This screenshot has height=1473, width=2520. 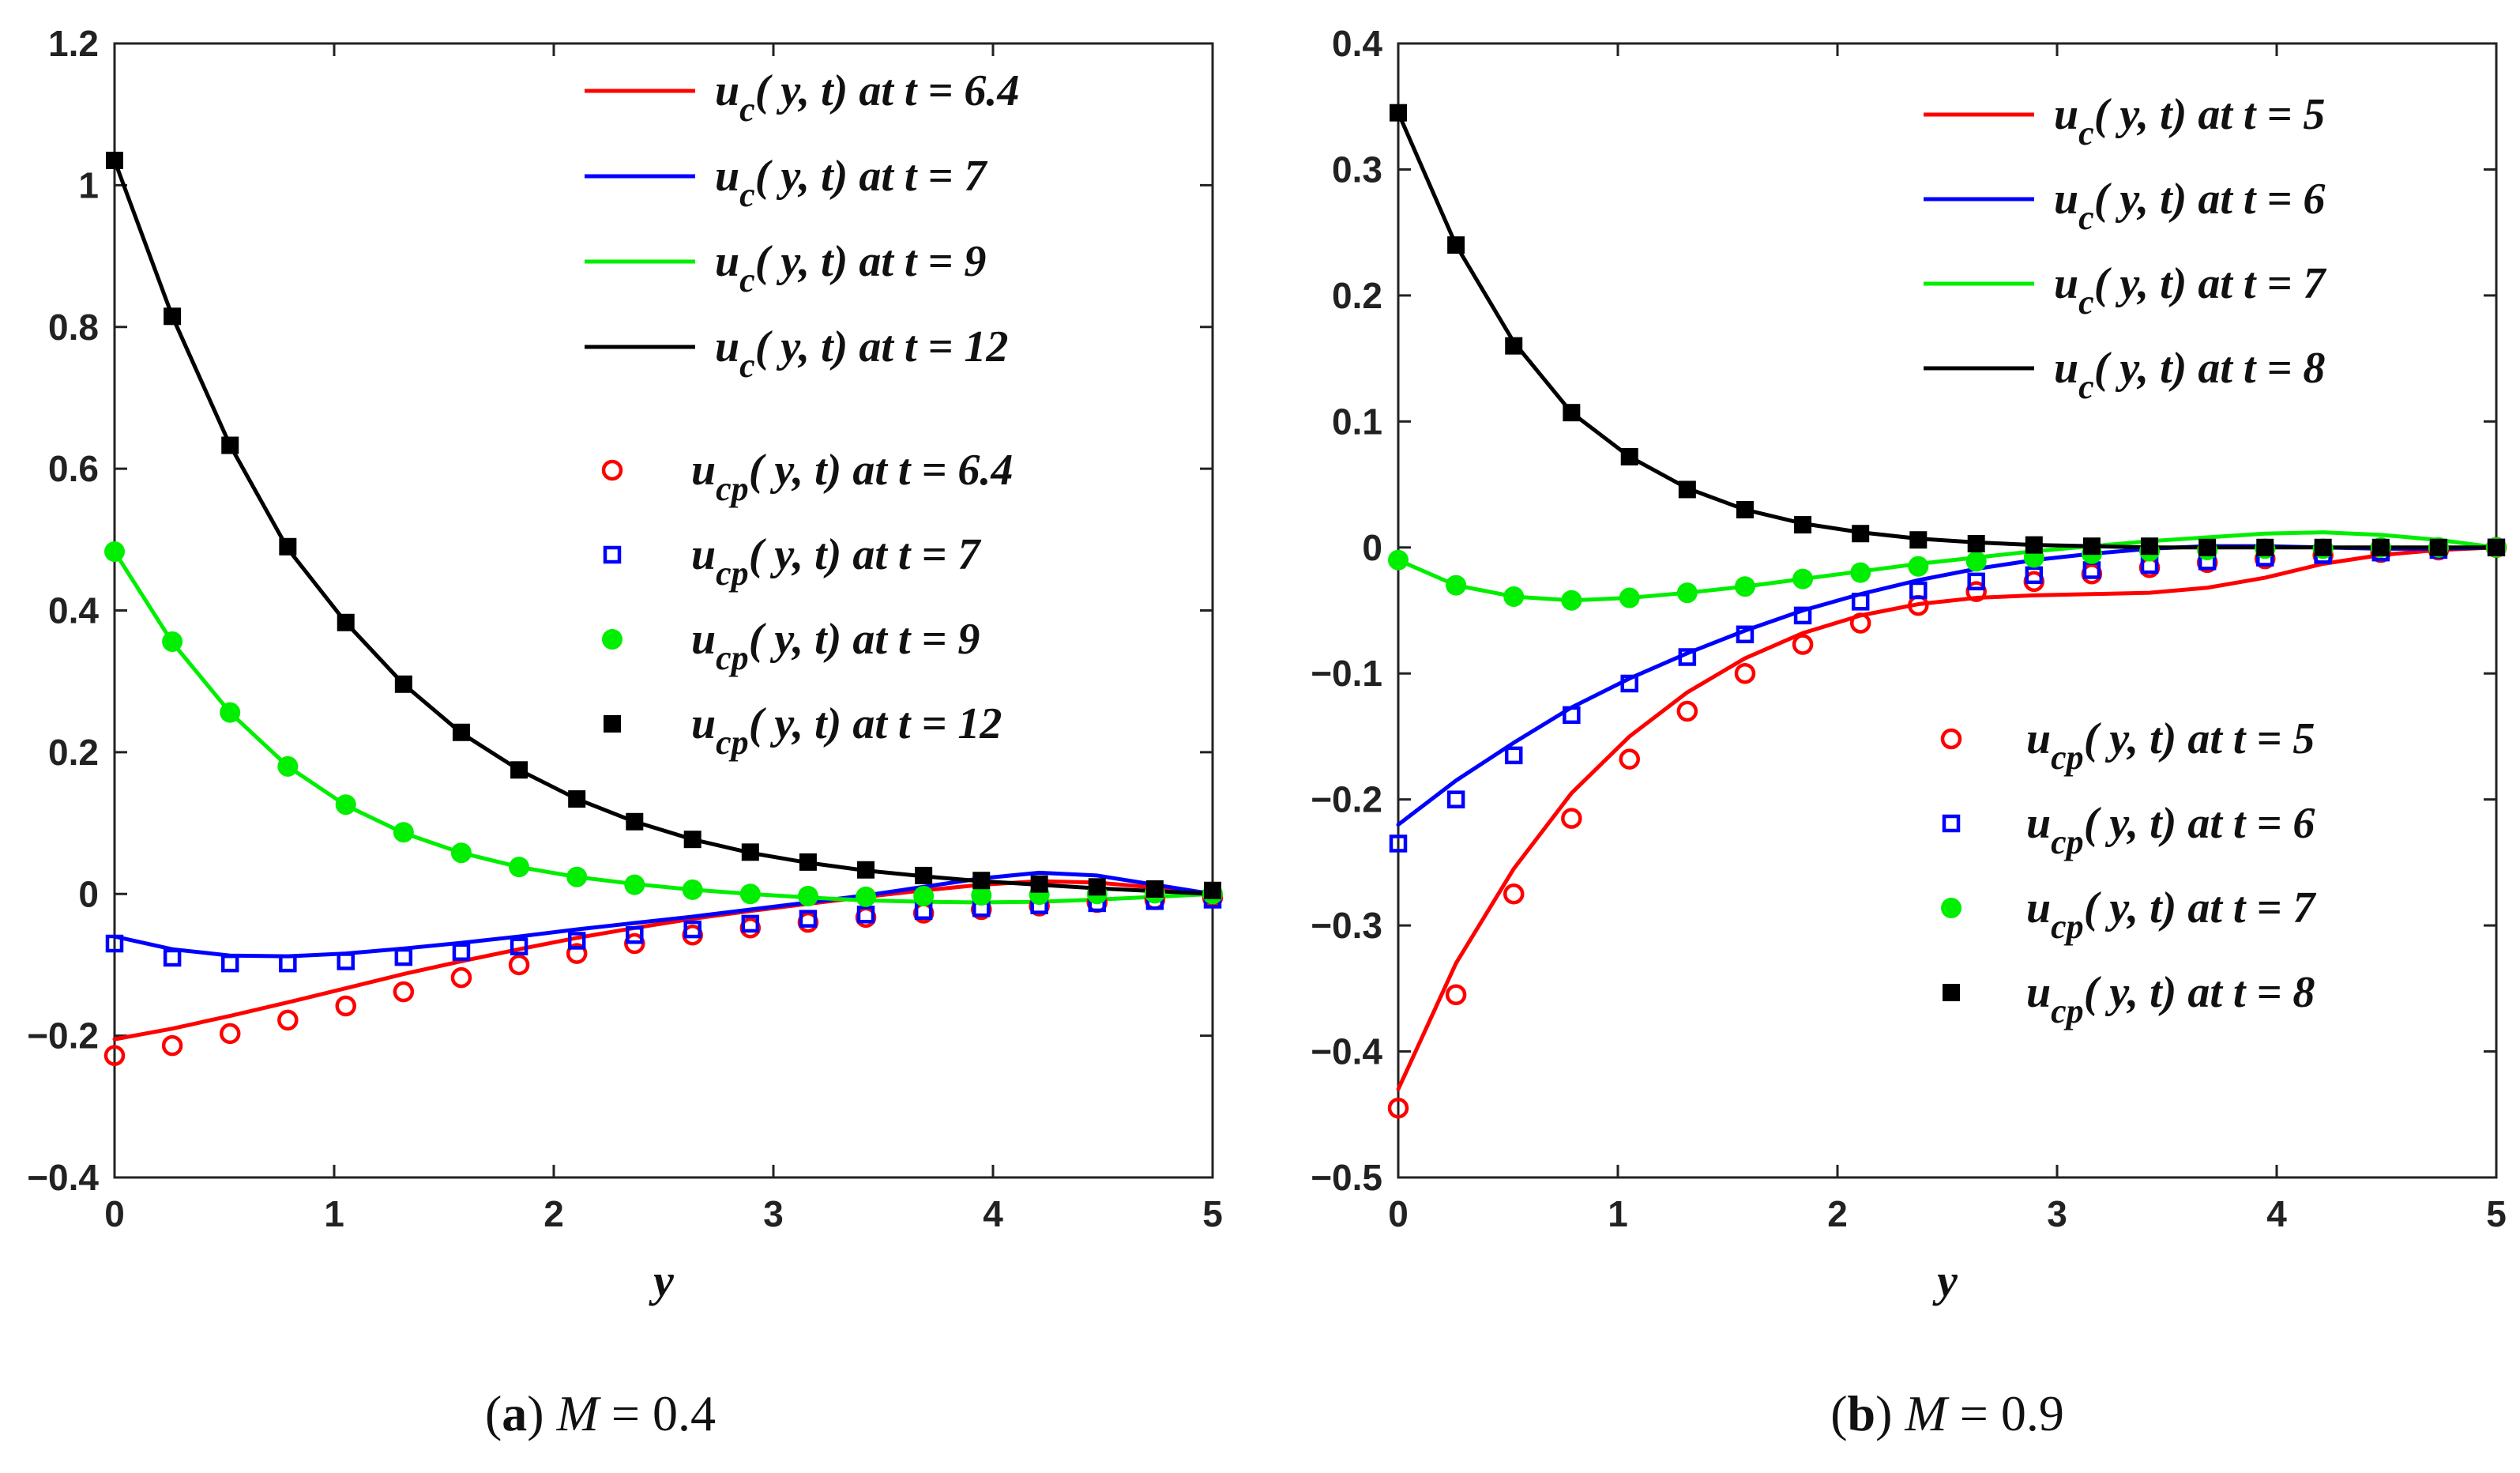 I want to click on legend-entry-label: uc( y, t) at t = 8, so click(x=2189, y=375).